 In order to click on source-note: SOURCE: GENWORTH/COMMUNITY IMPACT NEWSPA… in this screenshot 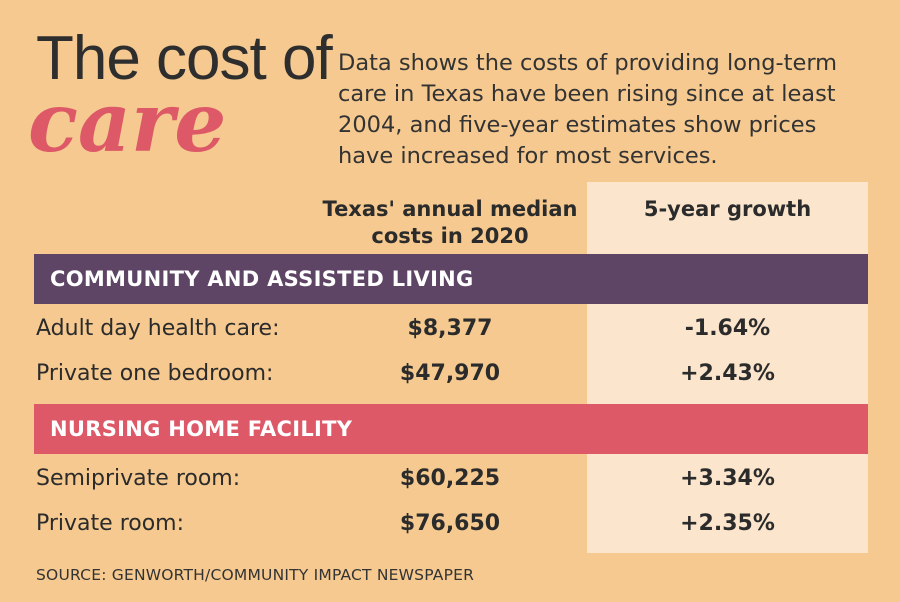, I will do `click(255, 575)`.